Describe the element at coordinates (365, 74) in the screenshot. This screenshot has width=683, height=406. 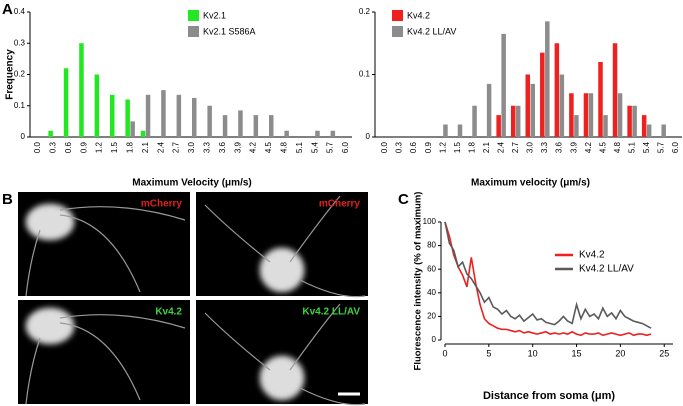
I see `y-tick-label: 0.1` at that location.